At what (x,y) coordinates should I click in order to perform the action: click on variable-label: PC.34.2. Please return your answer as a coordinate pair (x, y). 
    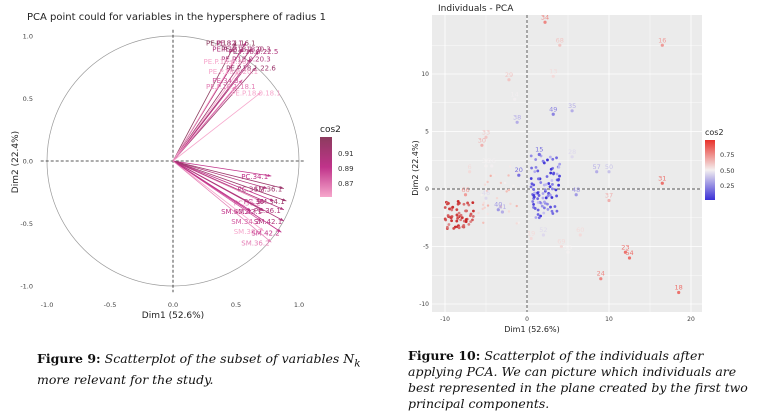
    Looking at the image, I should click on (251, 190).